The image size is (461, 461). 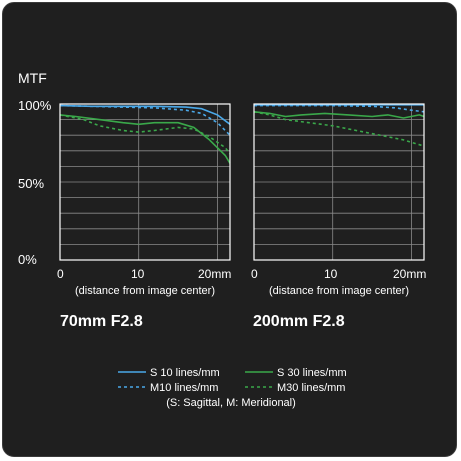 I want to click on legend-label-s10: S 10 lines/mm, so click(x=185, y=373).